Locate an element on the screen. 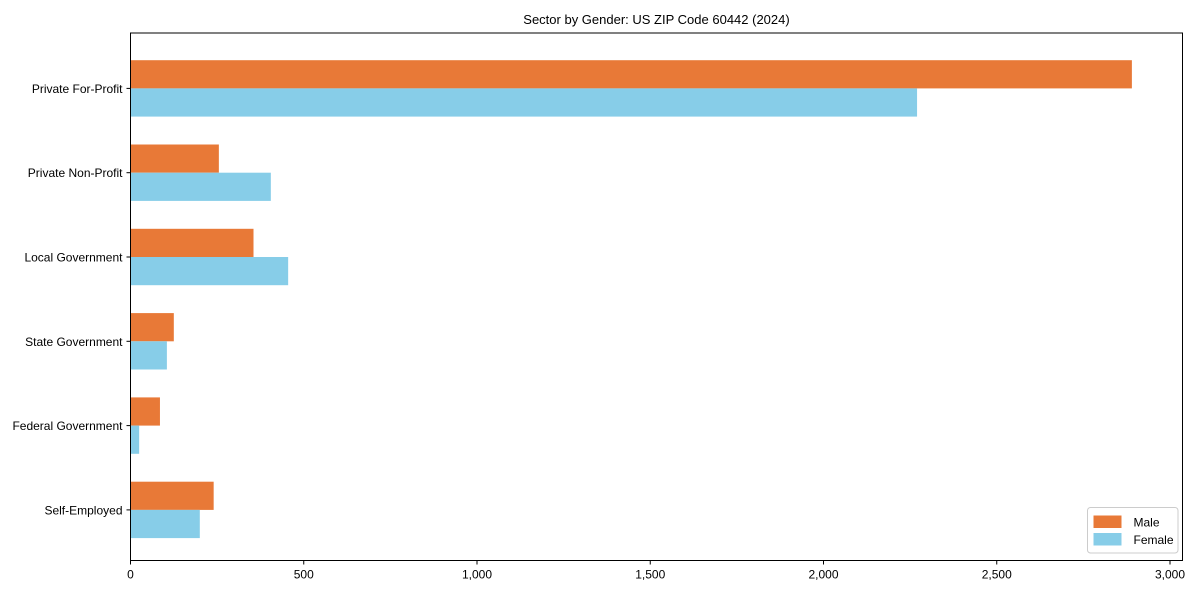 The image size is (1200, 600). bar-male-self-employed is located at coordinates (172, 495).